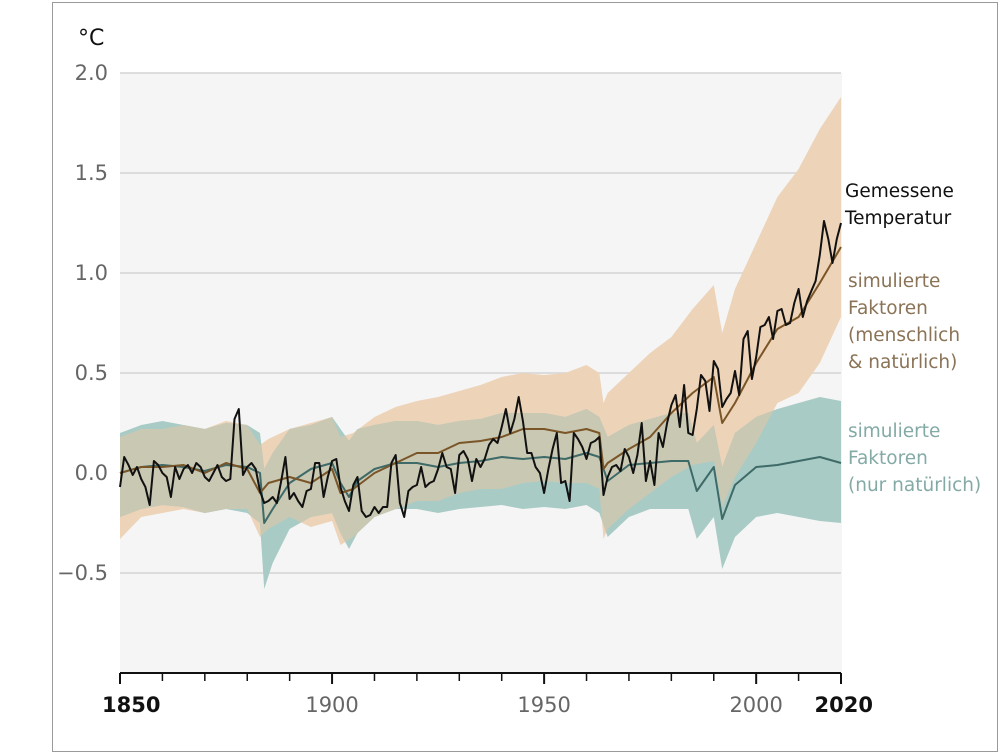 Image resolution: width=1000 pixels, height=755 pixels. Describe the element at coordinates (480, 678) in the screenshot. I see `x-axis` at that location.